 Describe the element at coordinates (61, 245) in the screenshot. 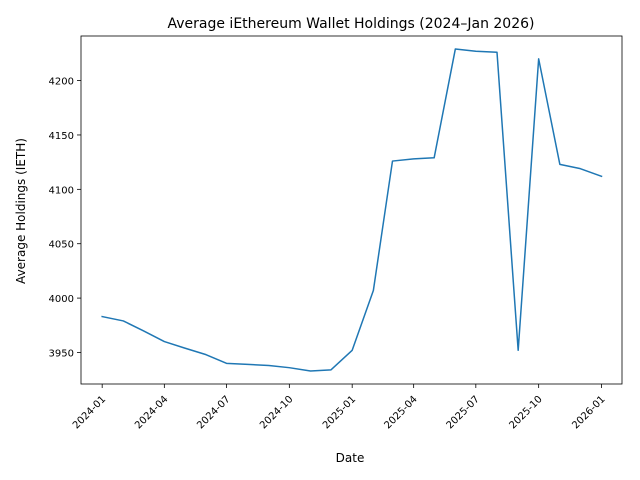

I see `y-tick-label: 4050` at that location.